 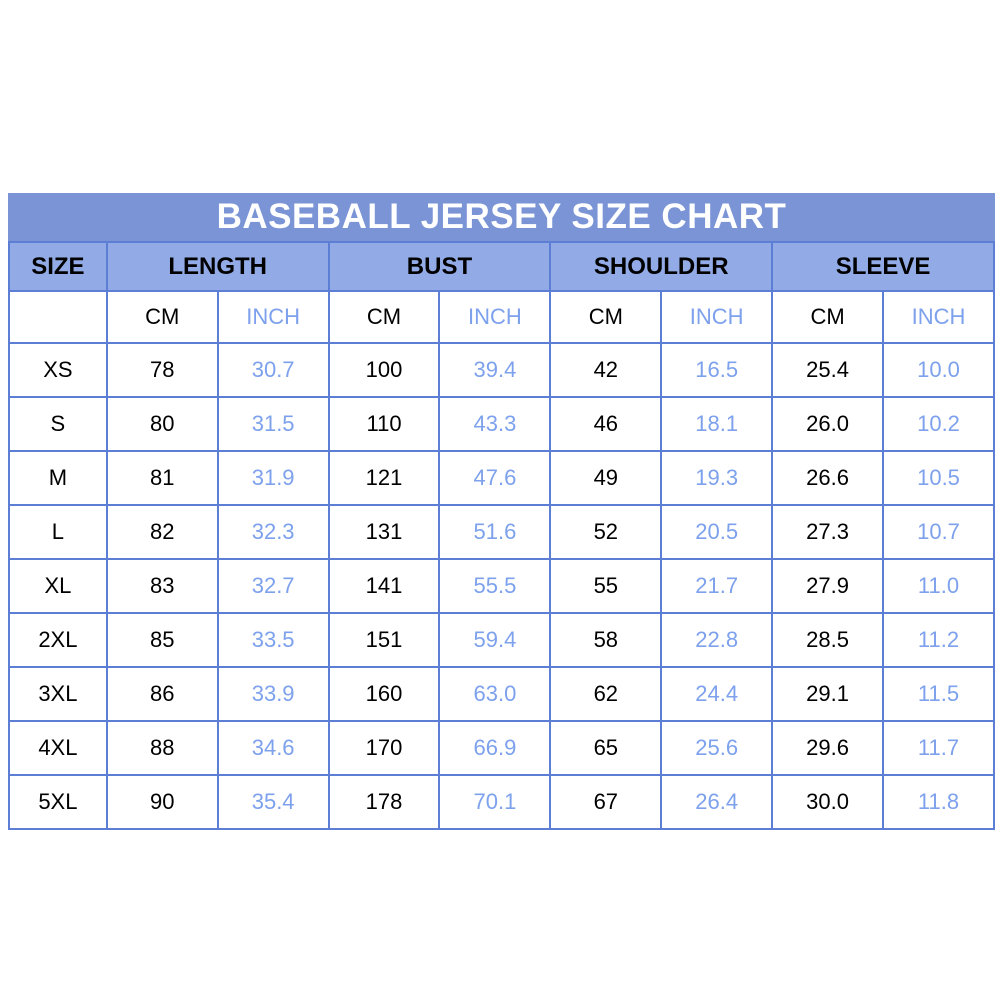 I want to click on table-row: 2XL 85 33.5 151 59.4 58 22.8 28.5 11.2, so click(x=501, y=640).